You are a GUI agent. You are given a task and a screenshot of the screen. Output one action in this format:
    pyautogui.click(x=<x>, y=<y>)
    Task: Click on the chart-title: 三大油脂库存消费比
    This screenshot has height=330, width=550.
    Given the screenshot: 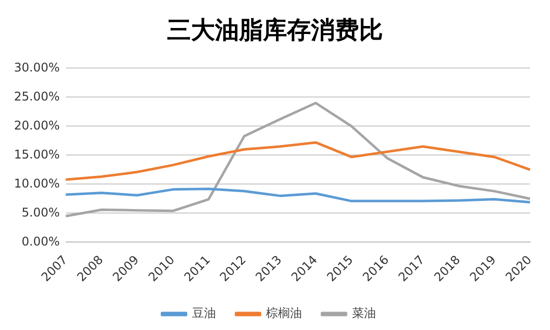 What is the action you would take?
    pyautogui.click(x=275, y=30)
    